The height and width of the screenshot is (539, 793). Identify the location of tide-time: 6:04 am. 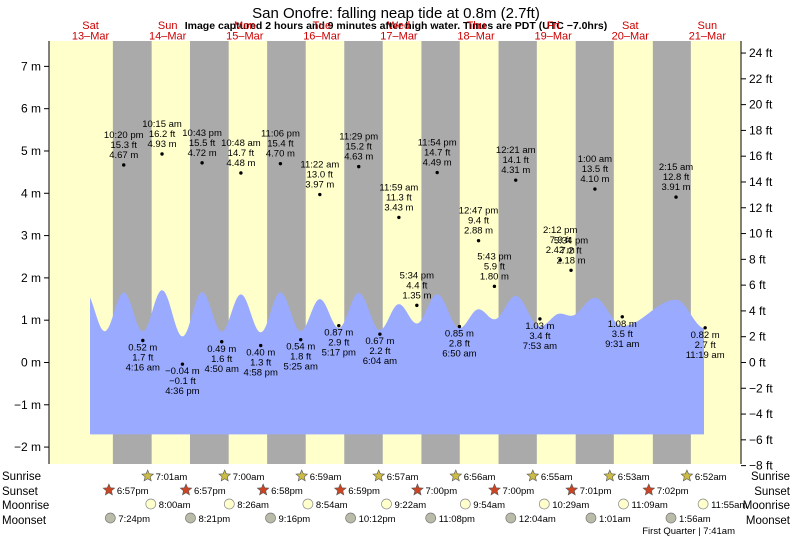
(380, 361).